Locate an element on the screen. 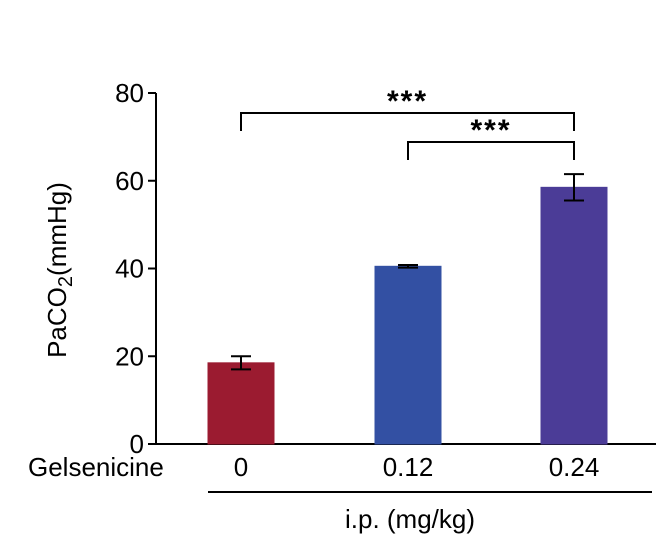 This screenshot has height=534, width=667. y-axis-title-main: PaCO is located at coordinates (57, 322).